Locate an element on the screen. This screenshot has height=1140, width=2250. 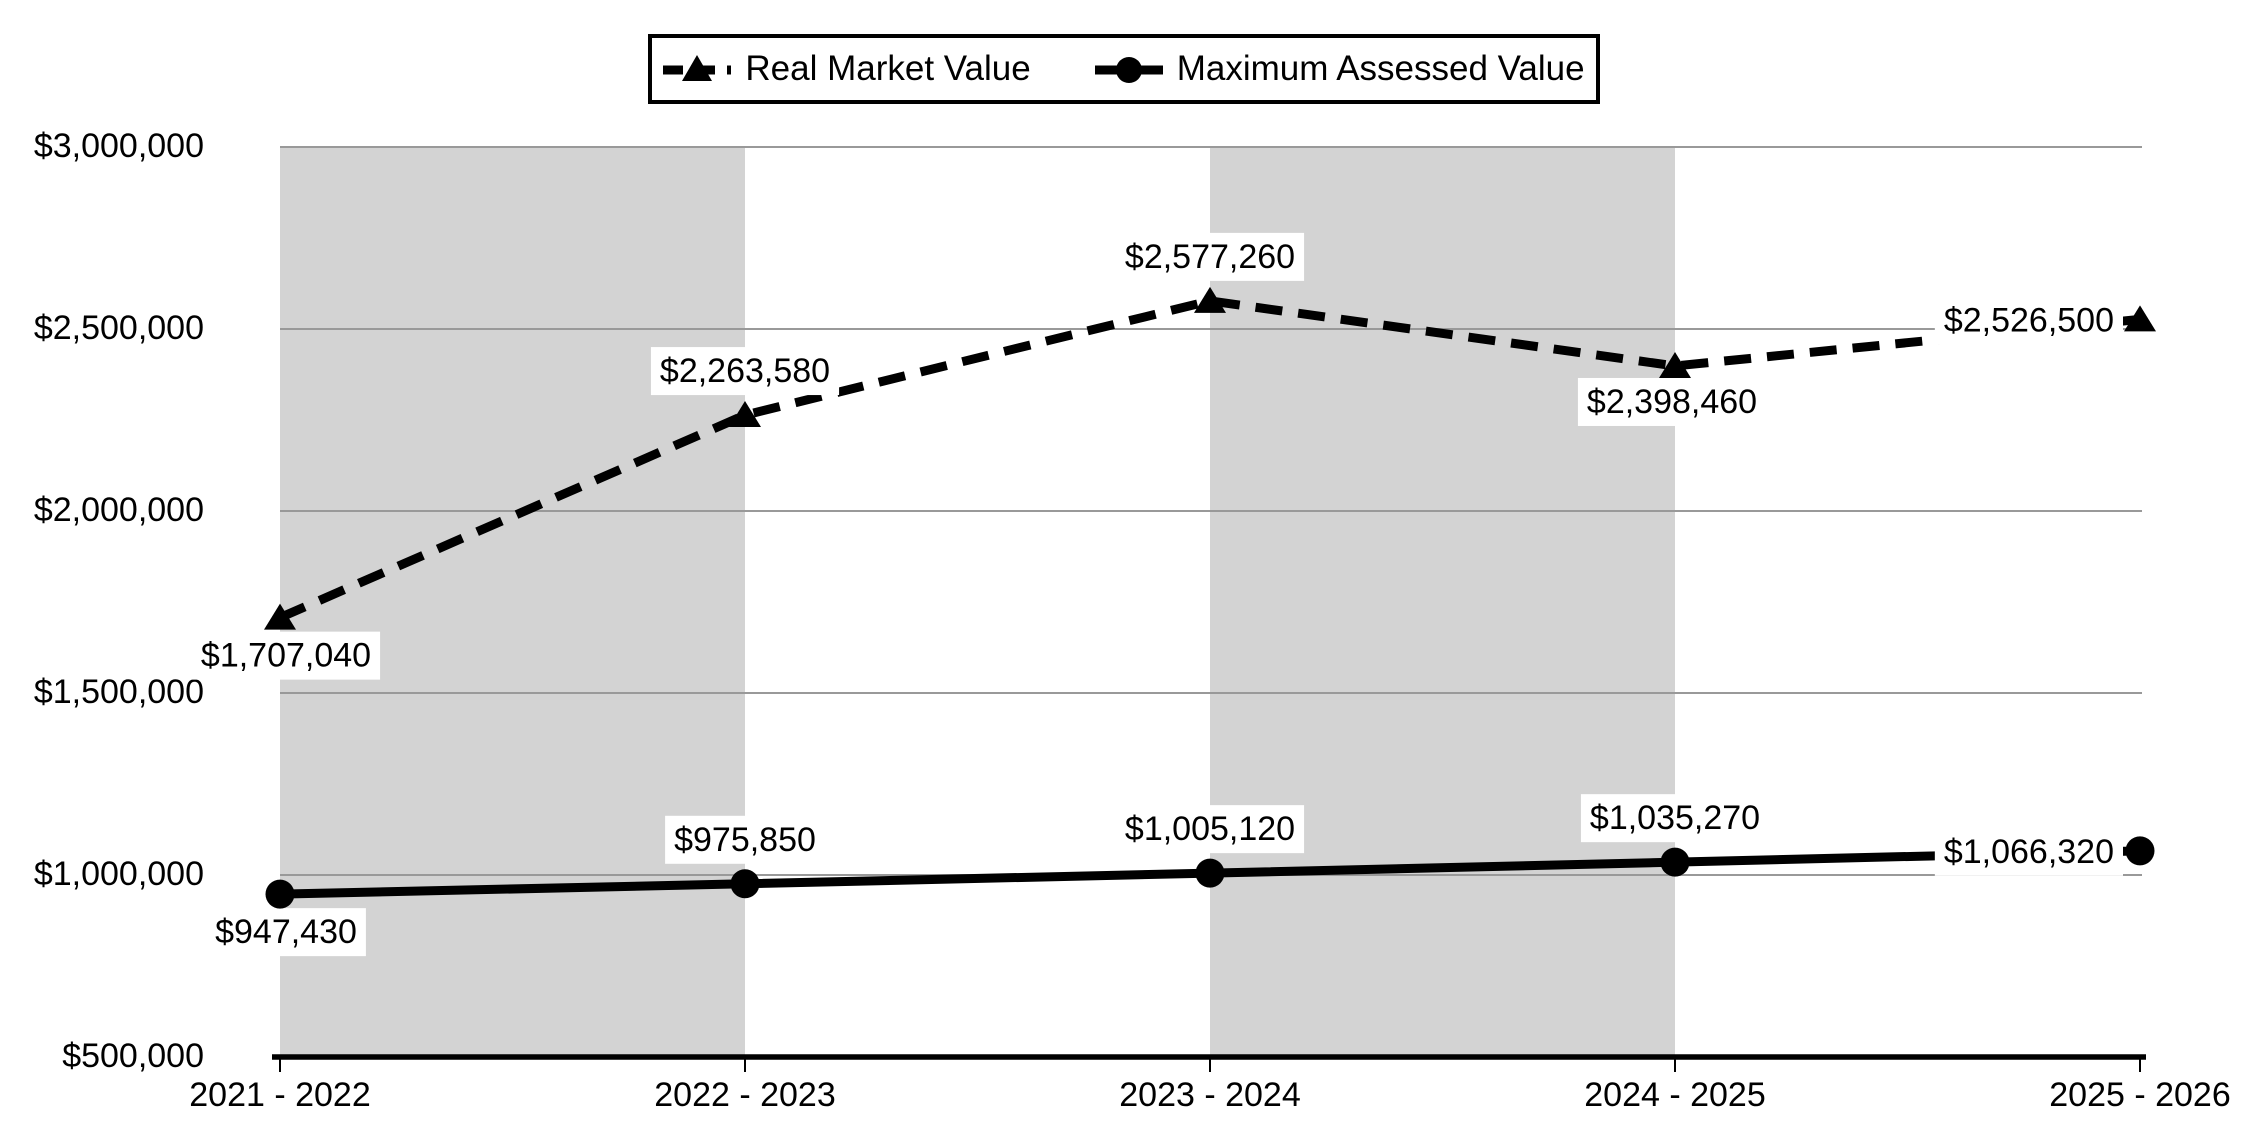
data-label-maximum-assessed-value: $1,035,270 is located at coordinates (1675, 818).